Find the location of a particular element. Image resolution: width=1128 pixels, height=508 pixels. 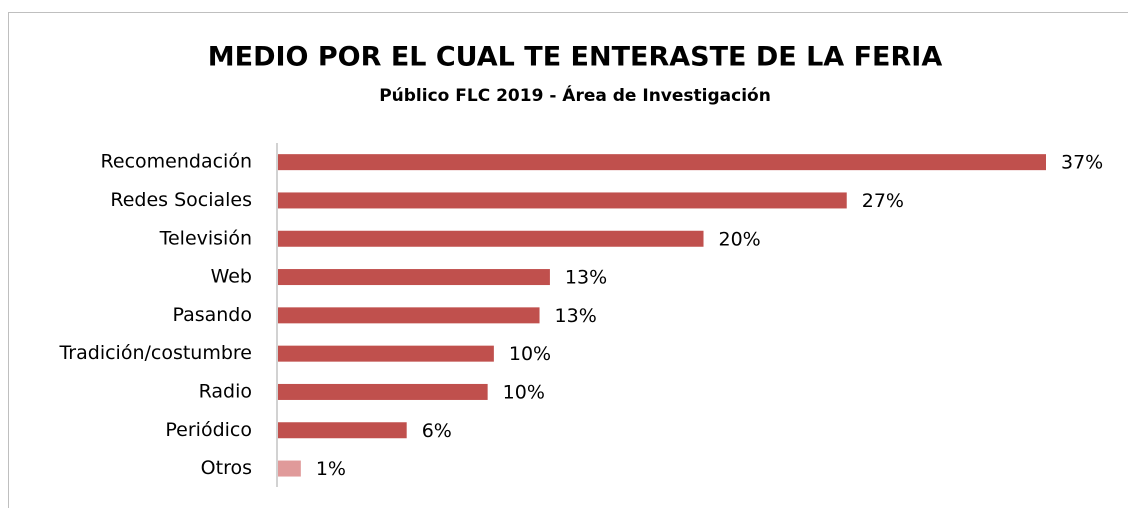

category-label: Tradición/costumbre is located at coordinates (155, 353).